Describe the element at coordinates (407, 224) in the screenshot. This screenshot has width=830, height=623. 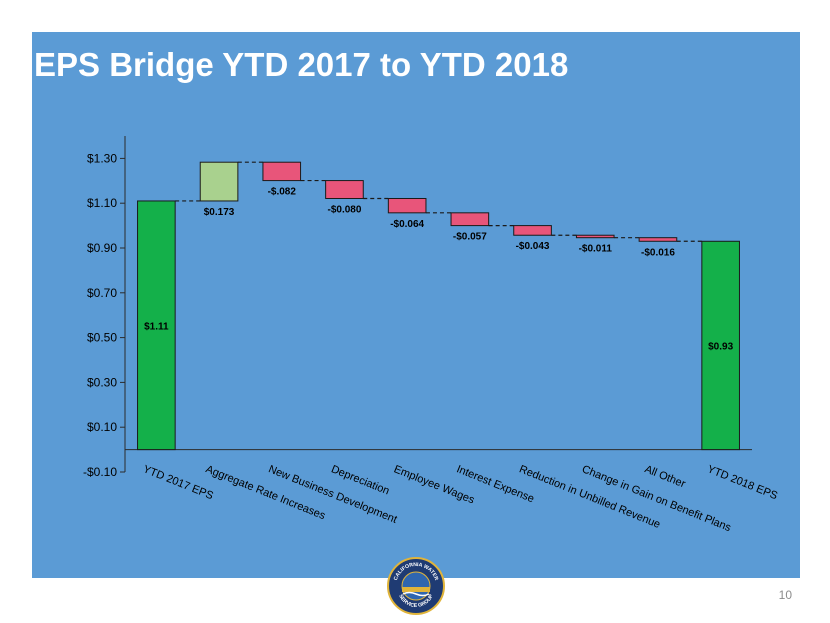
I see `value-label: -$0.064` at that location.